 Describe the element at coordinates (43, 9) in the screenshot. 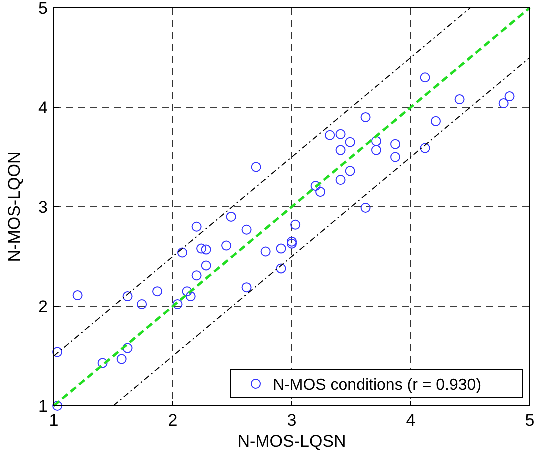

I see `y-tick-label: 5` at that location.